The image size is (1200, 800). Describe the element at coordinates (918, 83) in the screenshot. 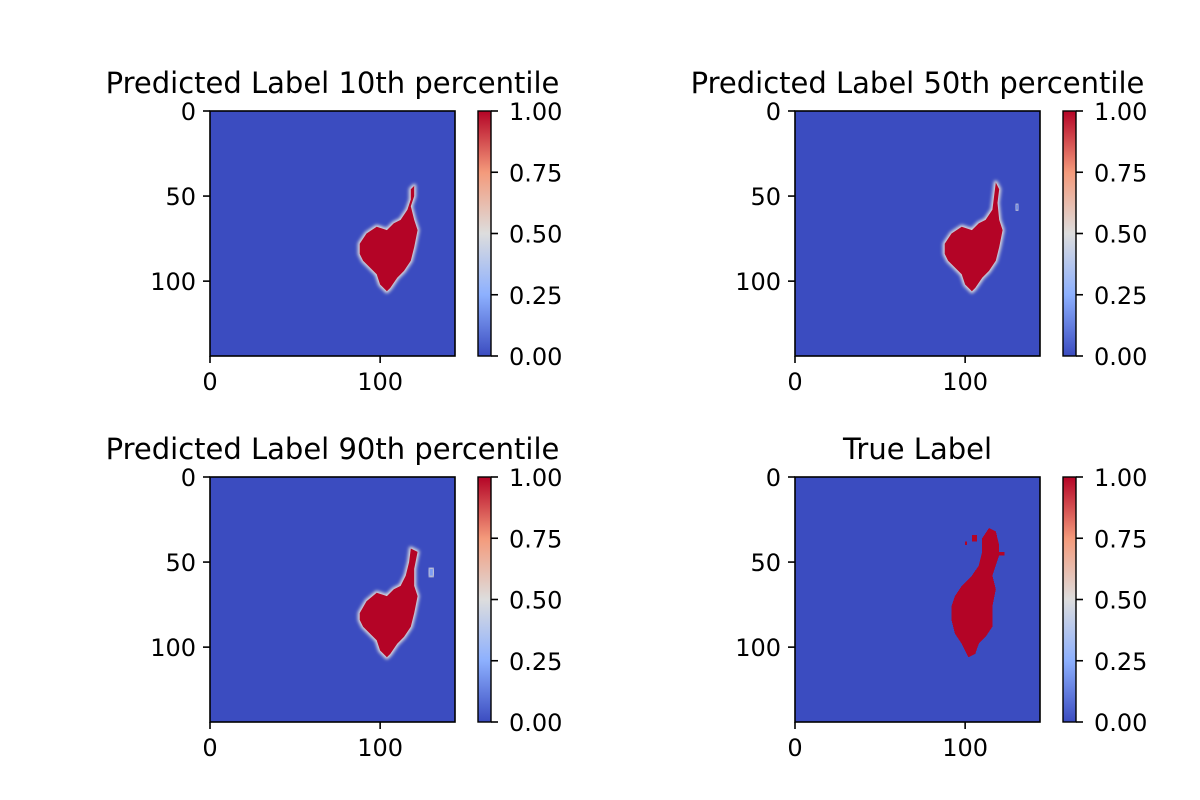

I see `panel-title: Predicted Label 50th percentile` at that location.